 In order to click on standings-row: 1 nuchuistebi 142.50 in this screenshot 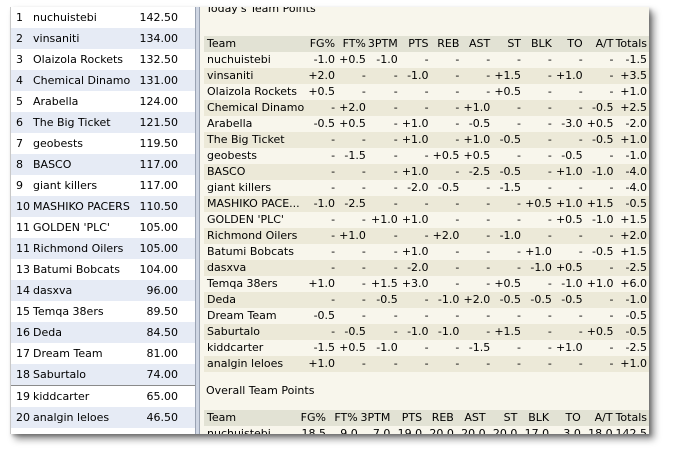, I will do `click(103, 17)`.